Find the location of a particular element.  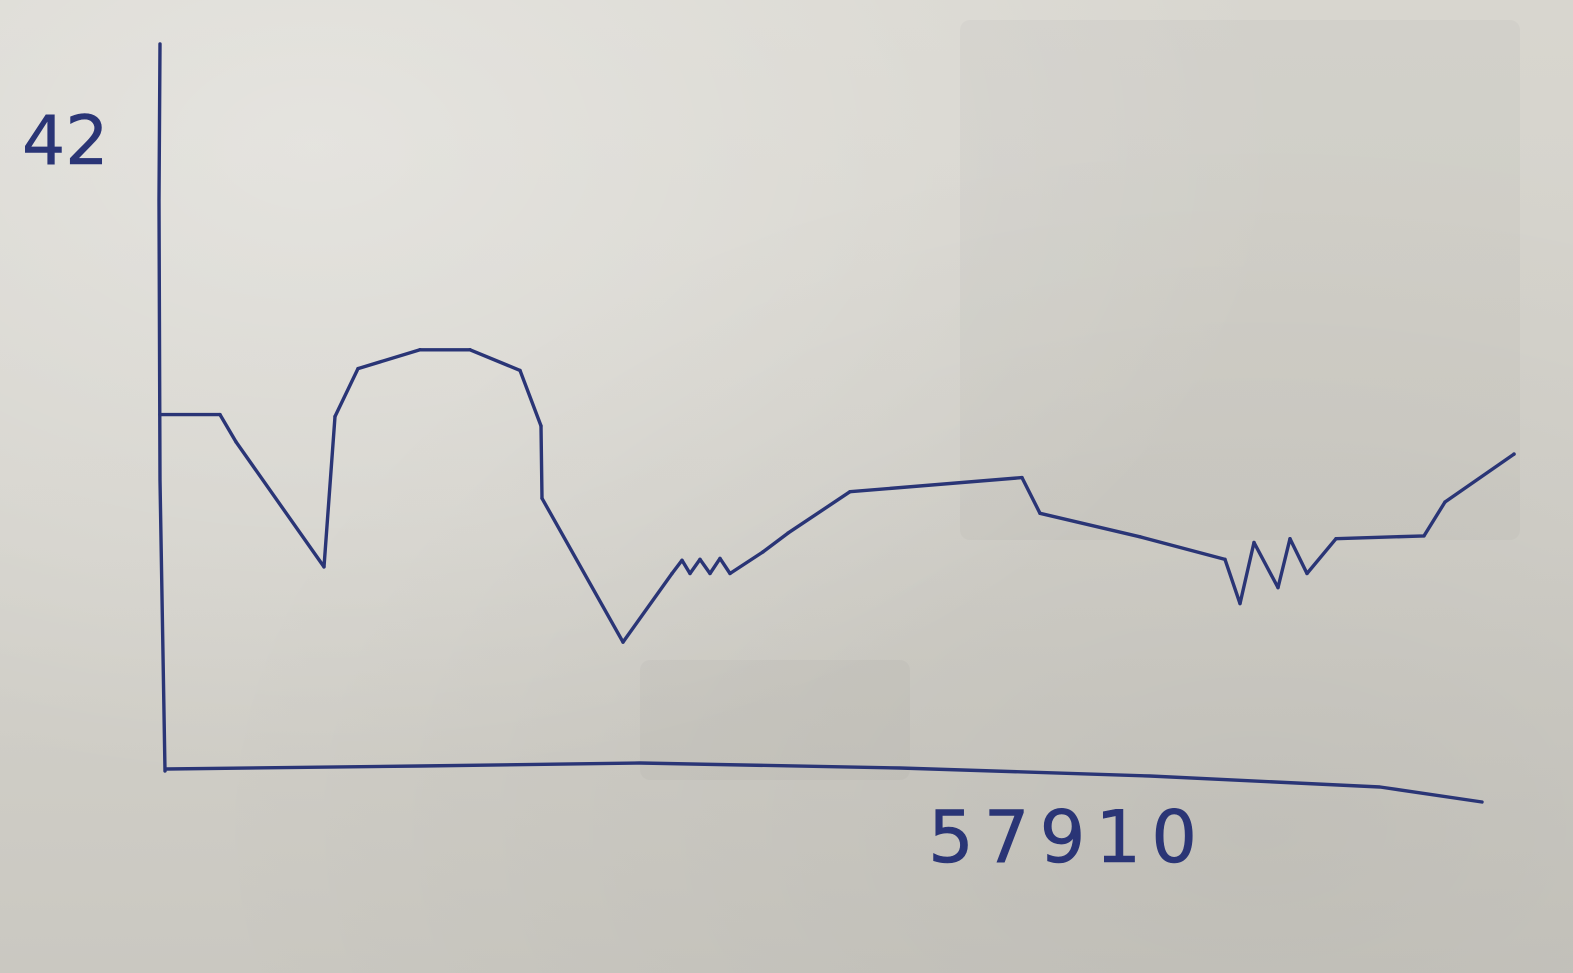

y-axis-line is located at coordinates (162, 407).